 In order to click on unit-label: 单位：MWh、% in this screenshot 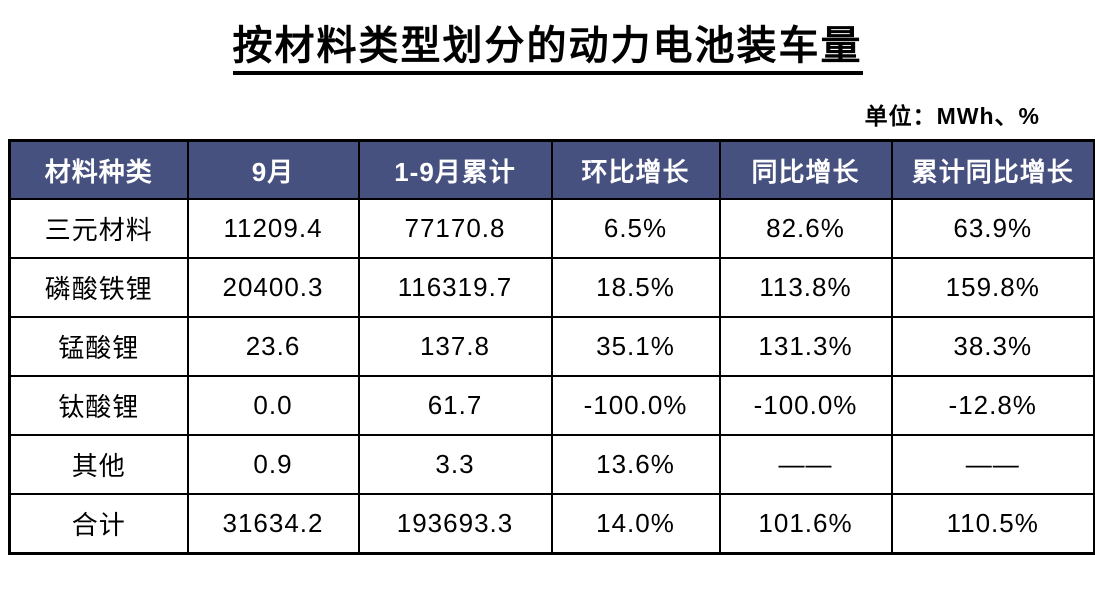, I will do `click(952, 116)`.